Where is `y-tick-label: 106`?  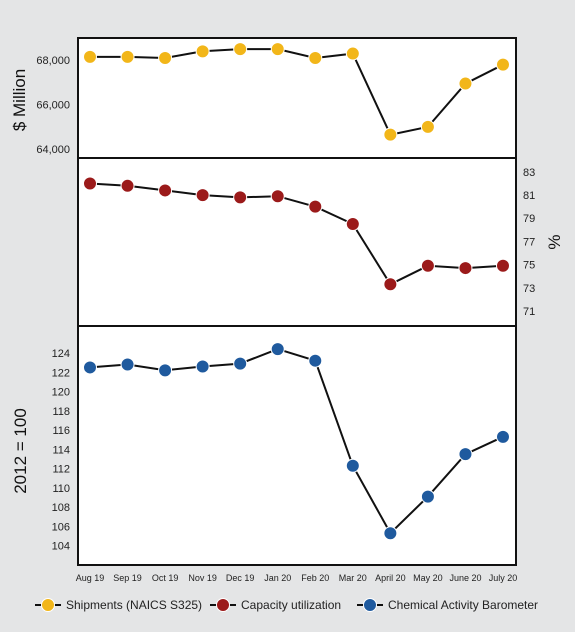
y-tick-label: 106 is located at coordinates (61, 527).